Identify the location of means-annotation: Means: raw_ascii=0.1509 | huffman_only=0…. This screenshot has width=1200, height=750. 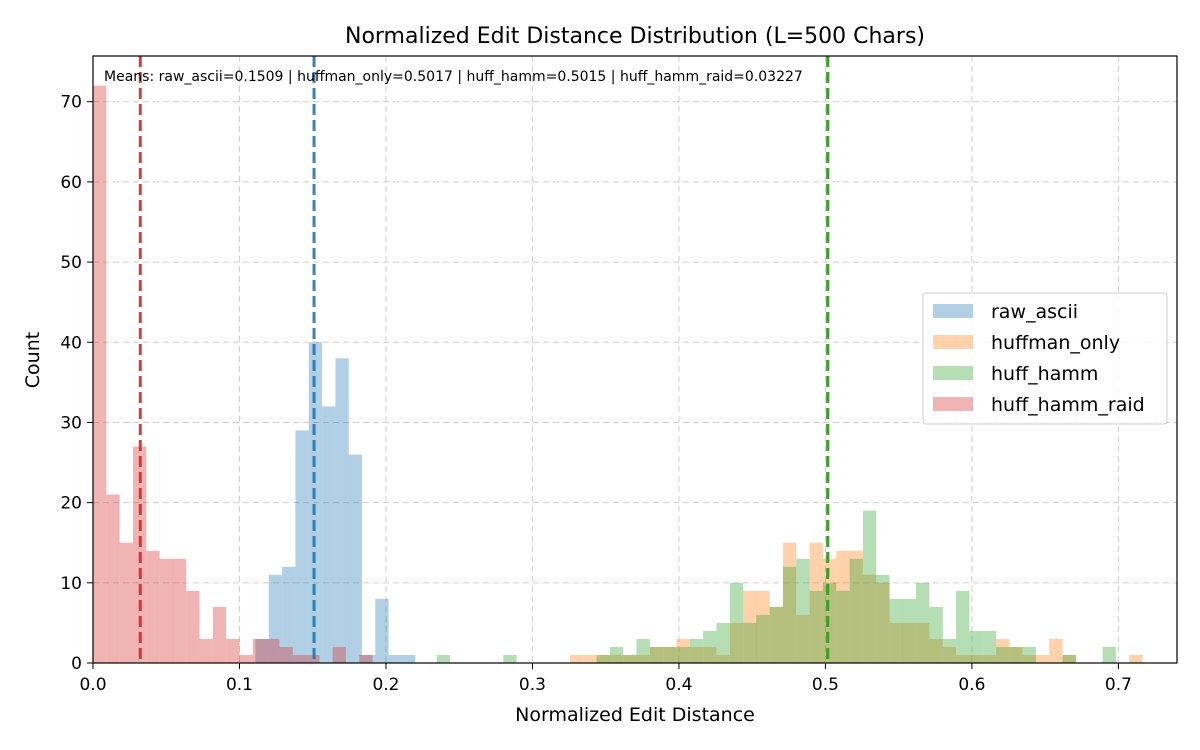
(453, 77).